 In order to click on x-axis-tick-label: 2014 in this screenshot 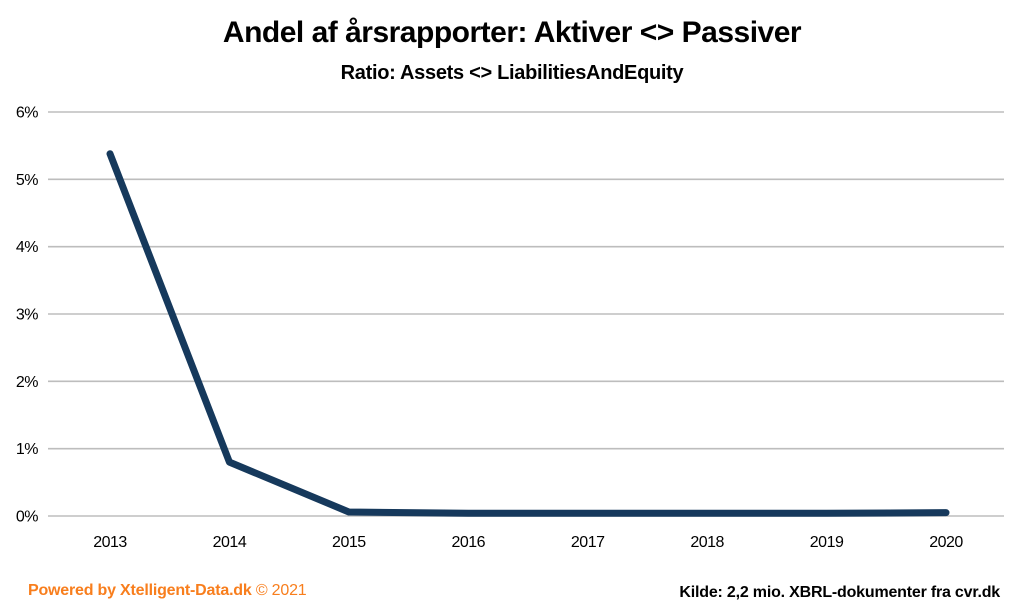, I will do `click(230, 542)`.